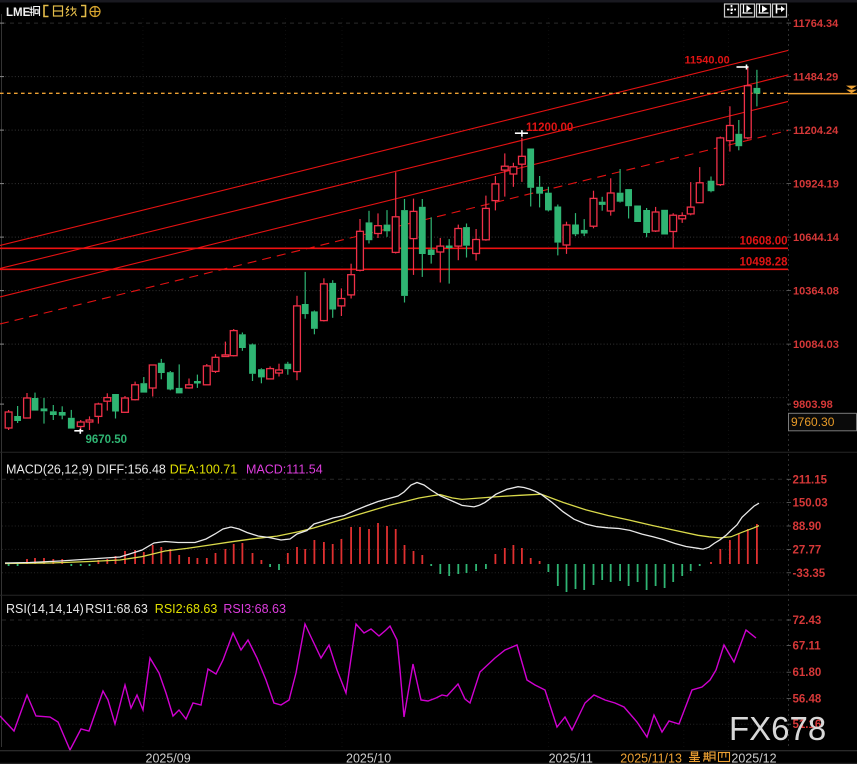  What do you see at coordinates (107, 440) in the screenshot?
I see `svg-text: 9670.50` at bounding box center [107, 440].